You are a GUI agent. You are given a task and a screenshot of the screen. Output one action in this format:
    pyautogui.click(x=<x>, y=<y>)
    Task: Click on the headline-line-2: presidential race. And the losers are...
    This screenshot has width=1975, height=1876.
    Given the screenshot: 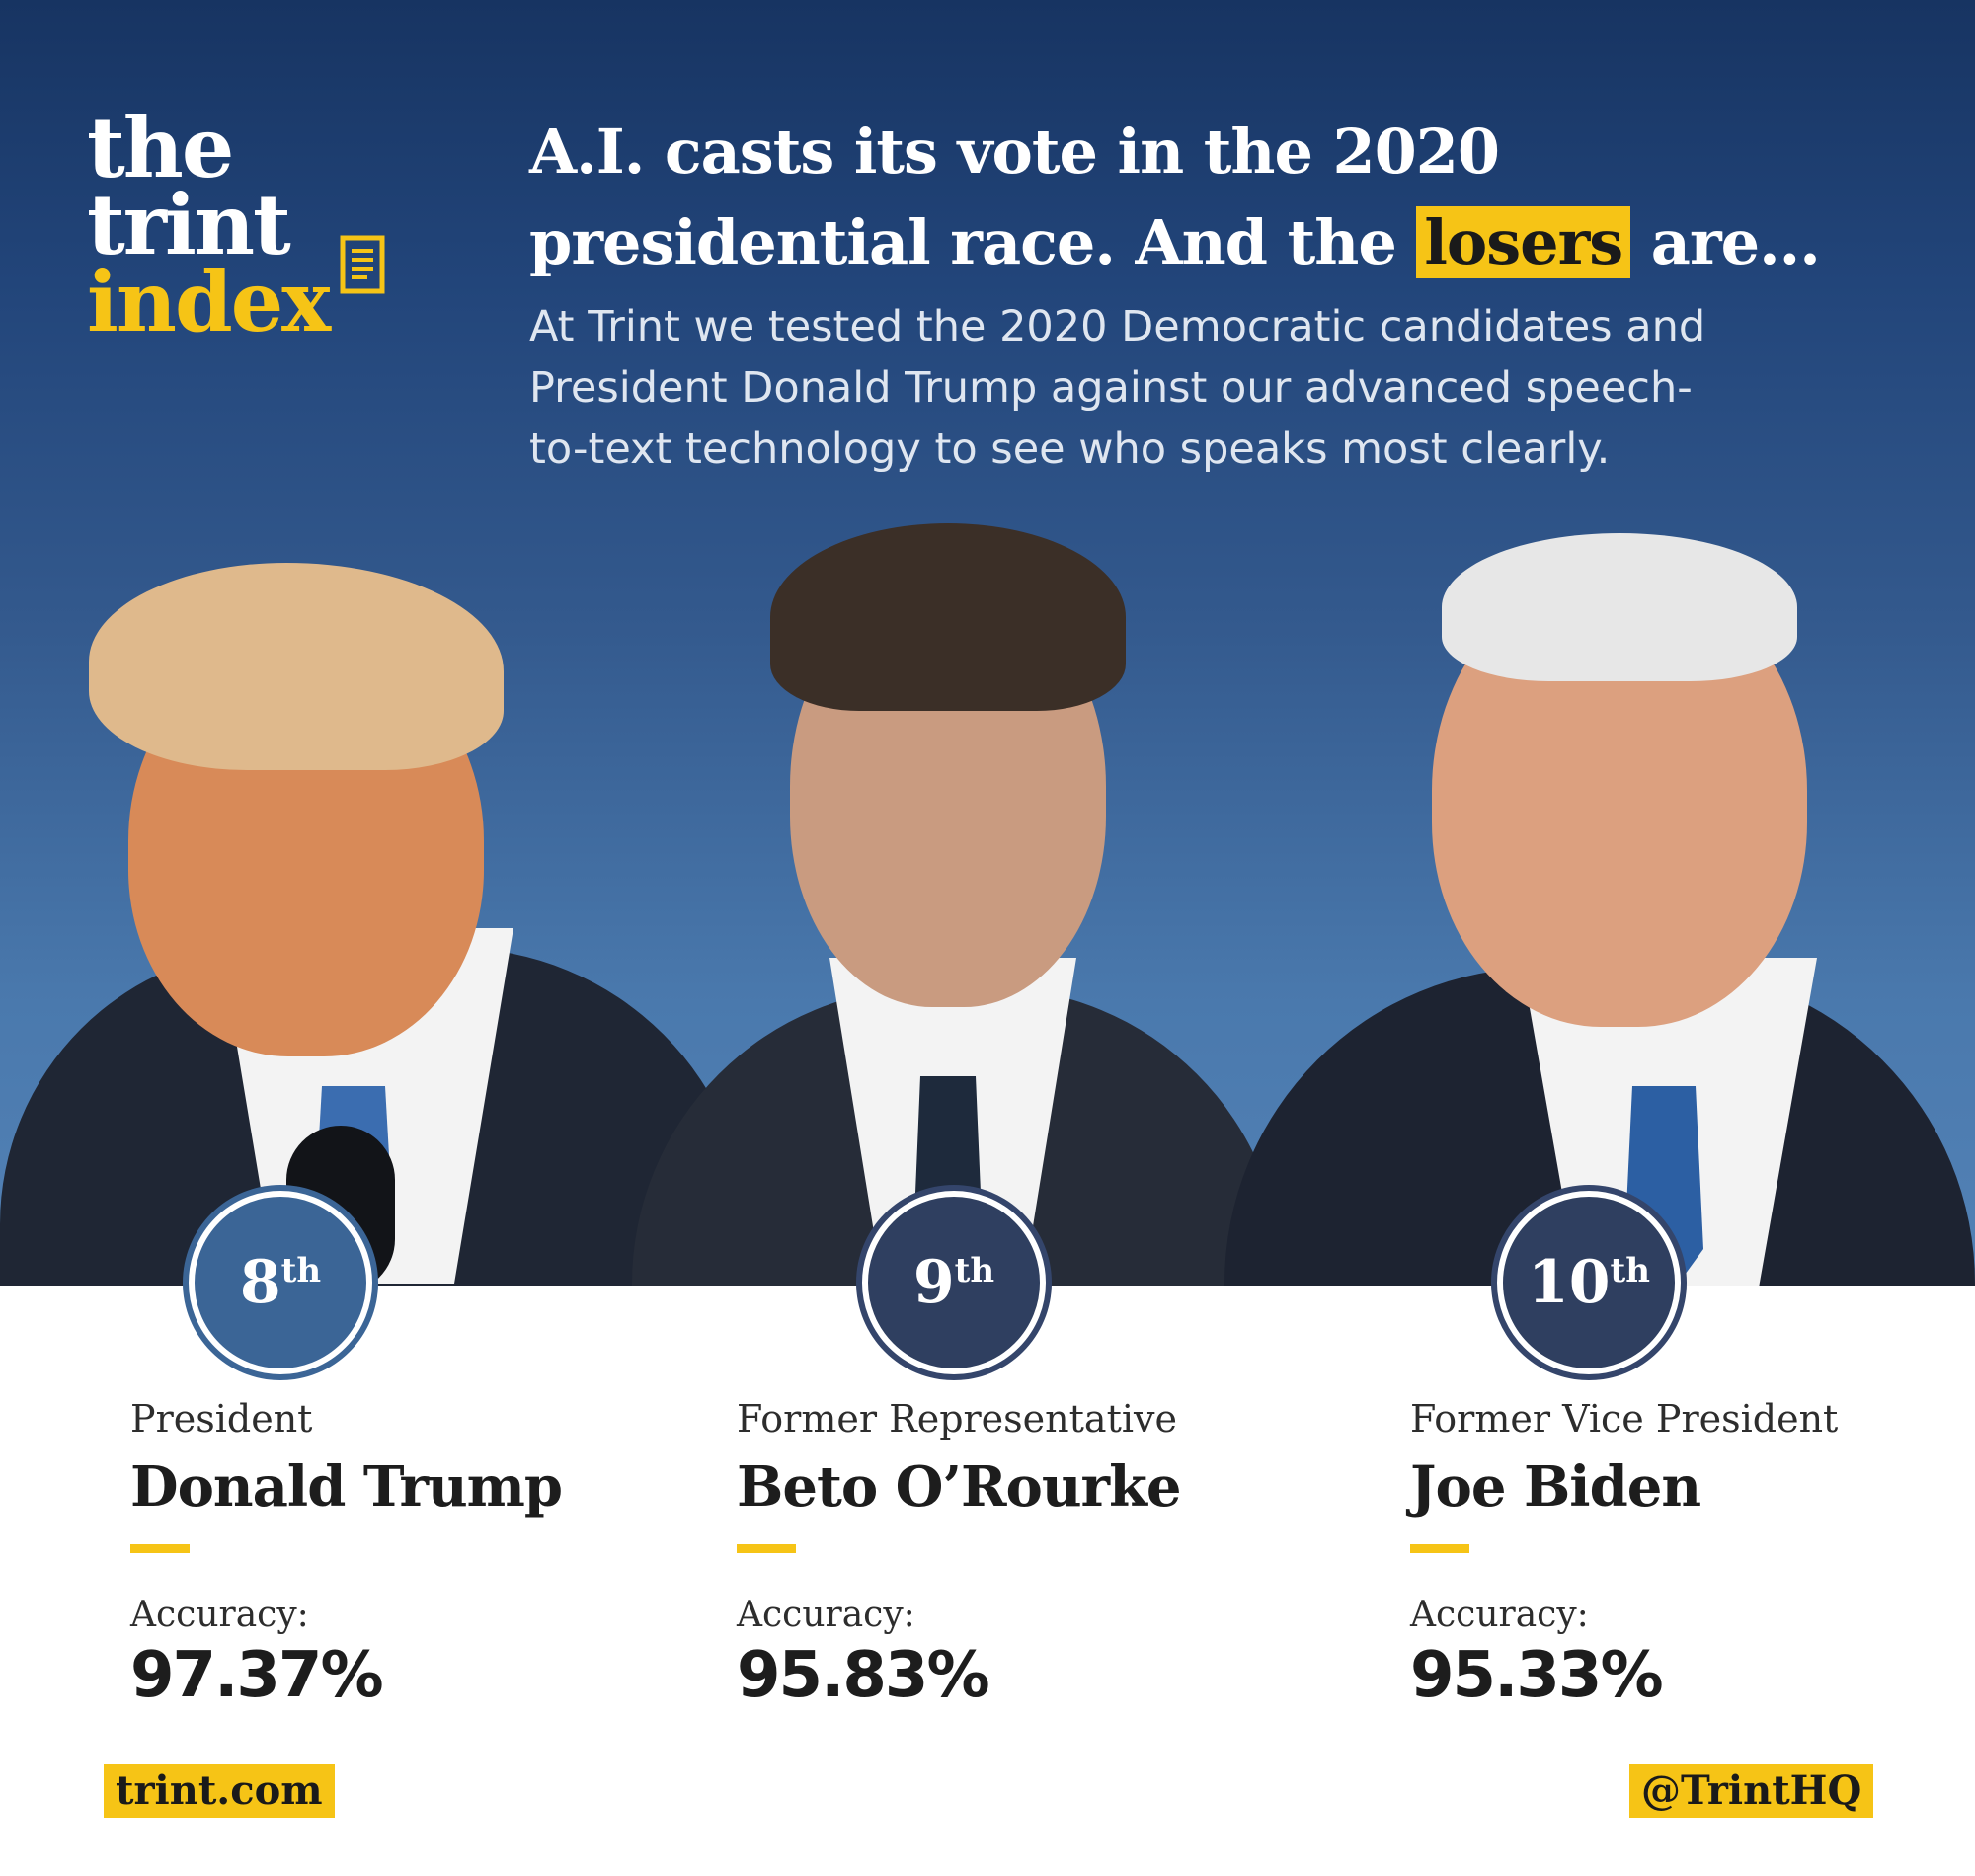 What is the action you would take?
    pyautogui.click(x=1221, y=243)
    